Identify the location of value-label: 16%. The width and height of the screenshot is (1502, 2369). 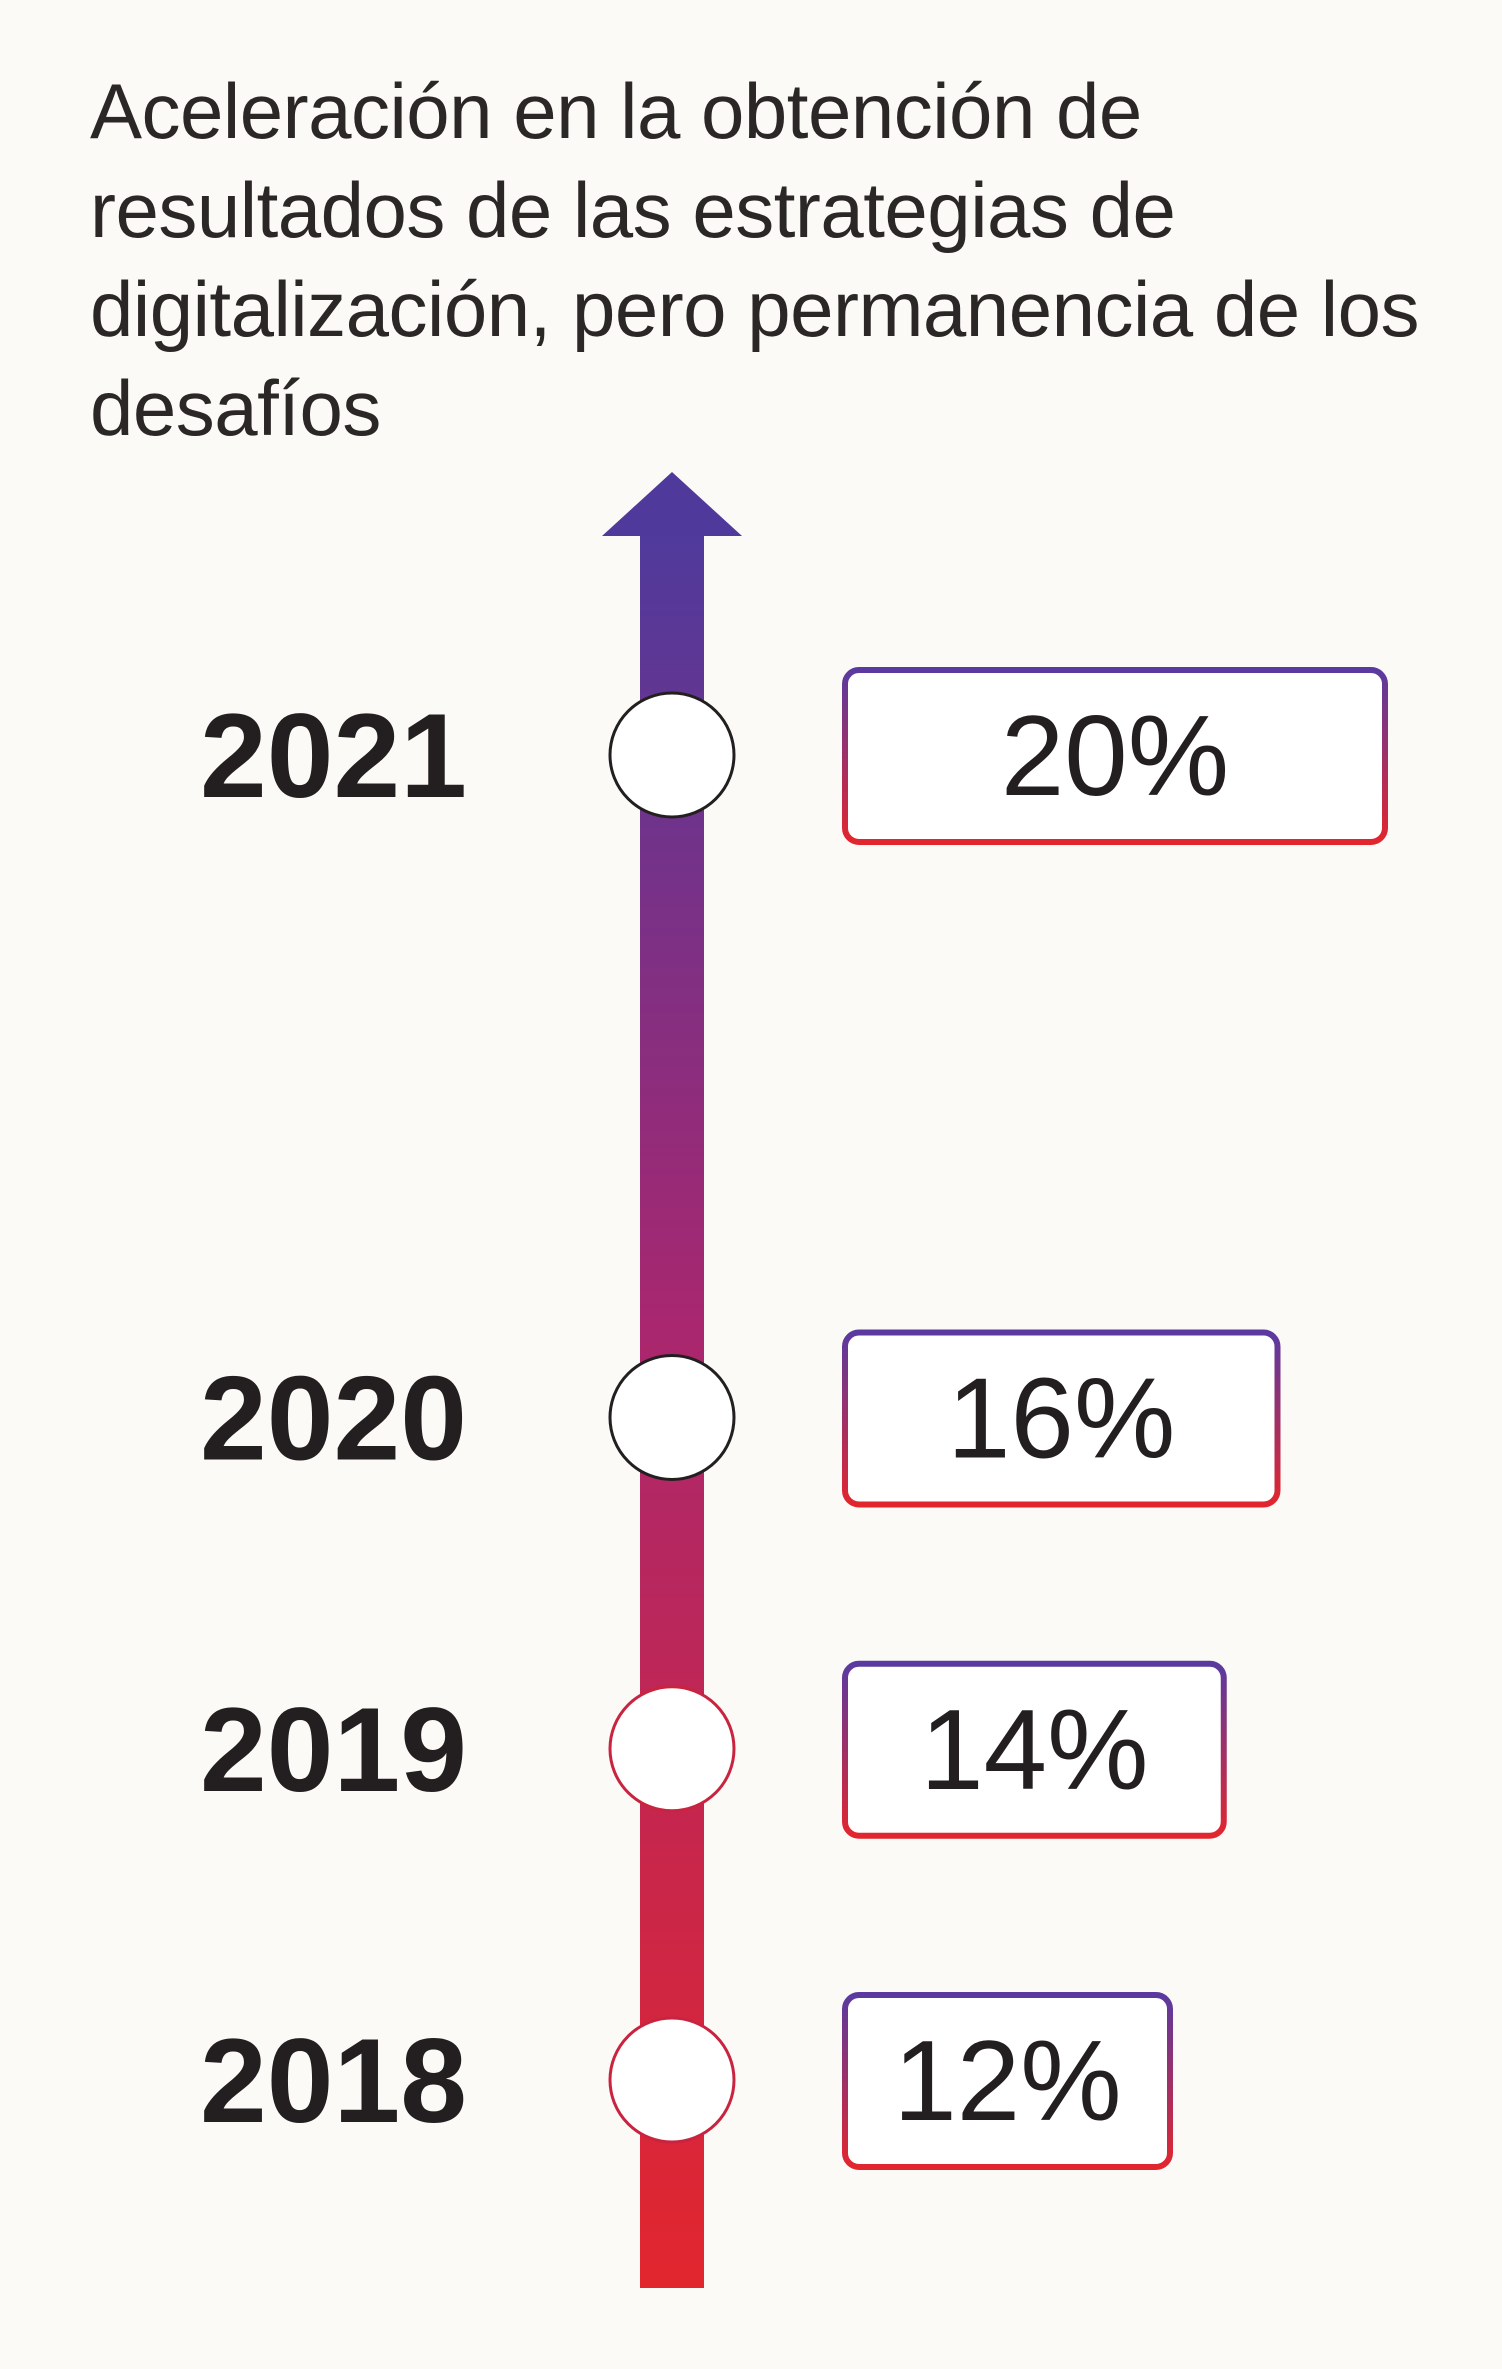
(1061, 1419).